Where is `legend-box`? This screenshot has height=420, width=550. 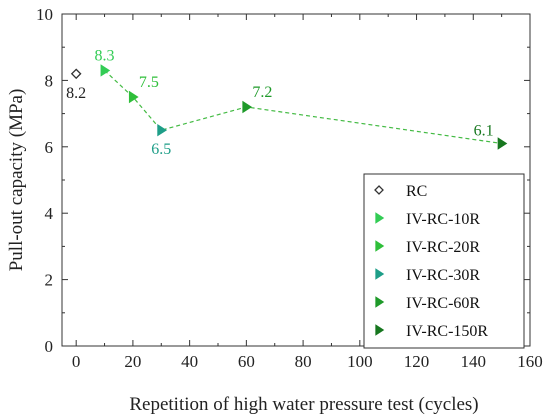 legend-box is located at coordinates (444, 261).